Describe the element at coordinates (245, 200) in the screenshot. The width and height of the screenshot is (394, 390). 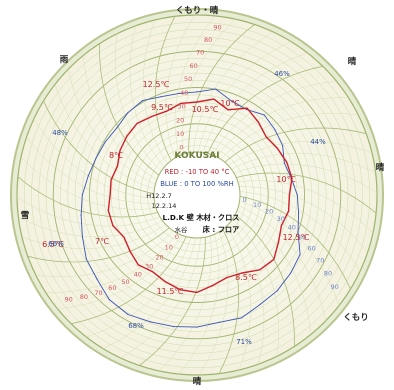
I see `scale-label: 0` at that location.